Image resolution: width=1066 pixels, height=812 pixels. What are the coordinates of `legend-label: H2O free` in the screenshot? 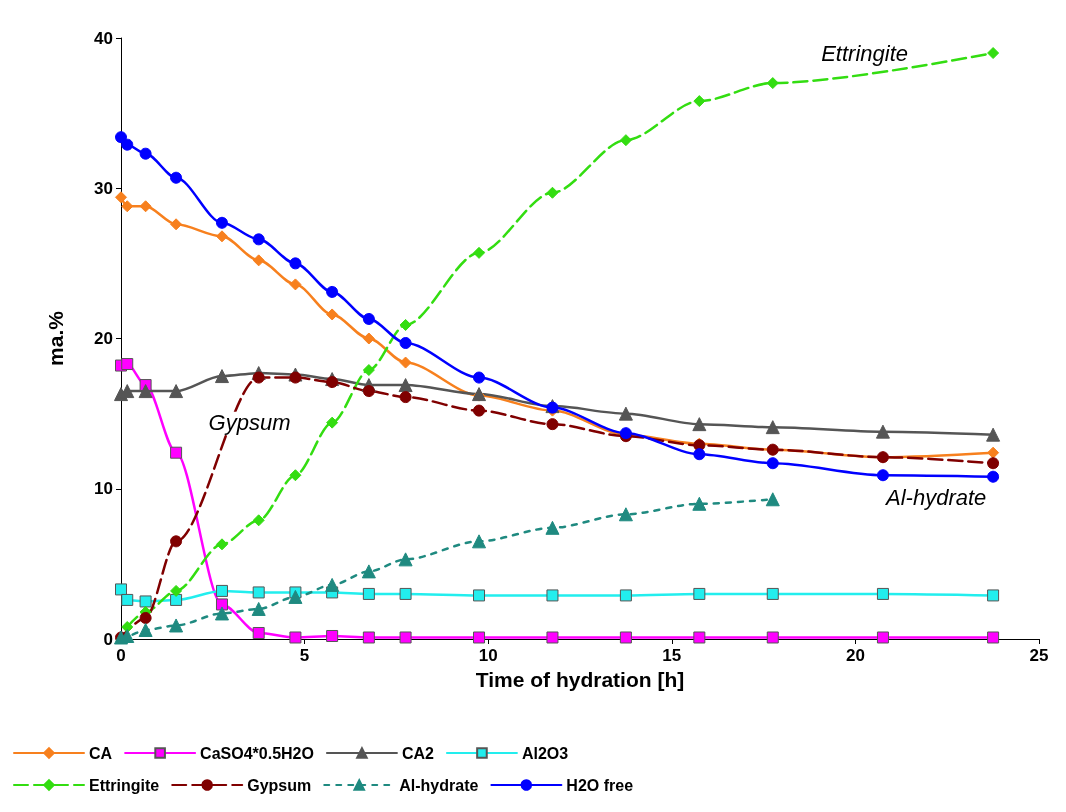 It's located at (600, 785).